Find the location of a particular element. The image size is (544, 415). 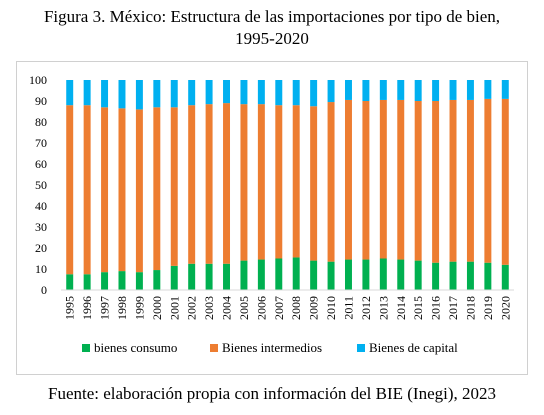

bar-bienes-consumo-1998 is located at coordinates (122, 280).